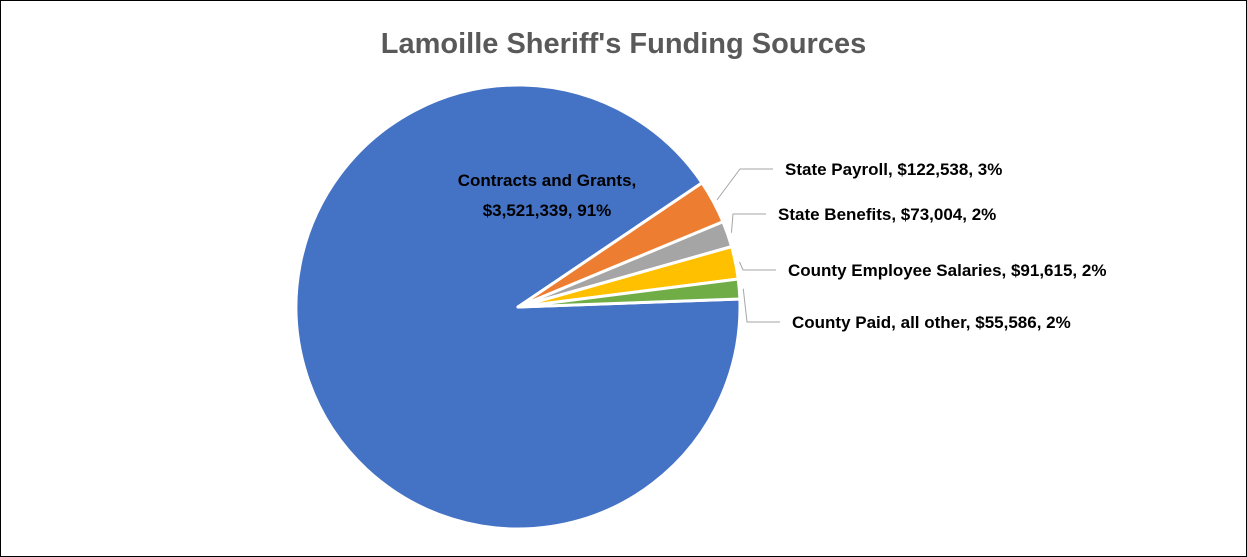  I want to click on leader-line-county-employee-salaries, so click(757, 266).